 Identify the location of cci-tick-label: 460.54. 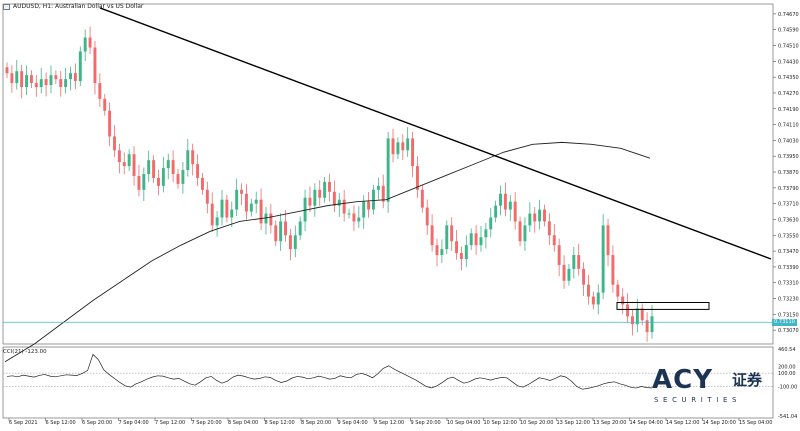
(787, 350).